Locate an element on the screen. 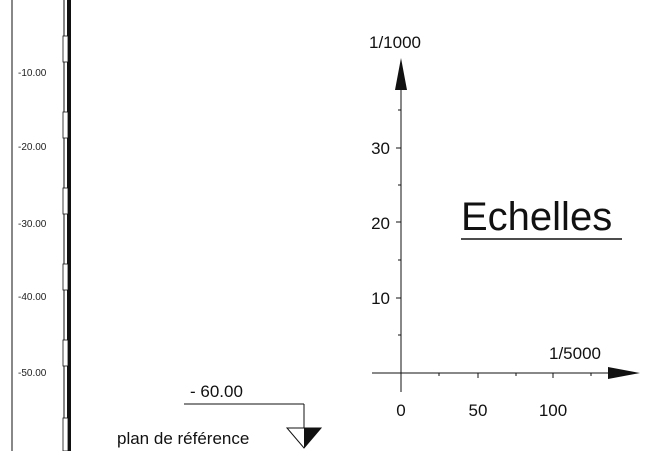 The width and height of the screenshot is (652, 451). vertical-axis-label: 1/1000 is located at coordinates (395, 42).